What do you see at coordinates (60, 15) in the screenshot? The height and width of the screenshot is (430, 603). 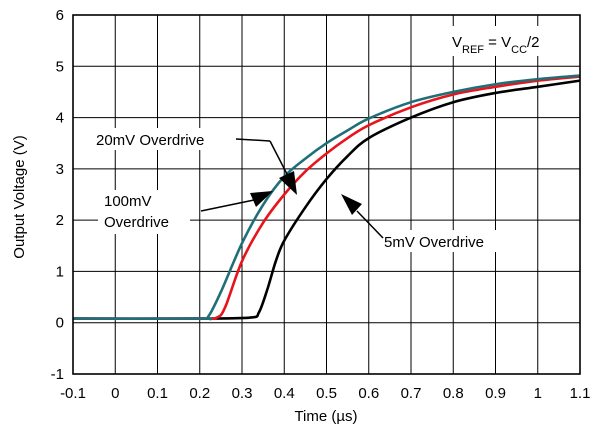 I see `y-tick-label: 6` at bounding box center [60, 15].